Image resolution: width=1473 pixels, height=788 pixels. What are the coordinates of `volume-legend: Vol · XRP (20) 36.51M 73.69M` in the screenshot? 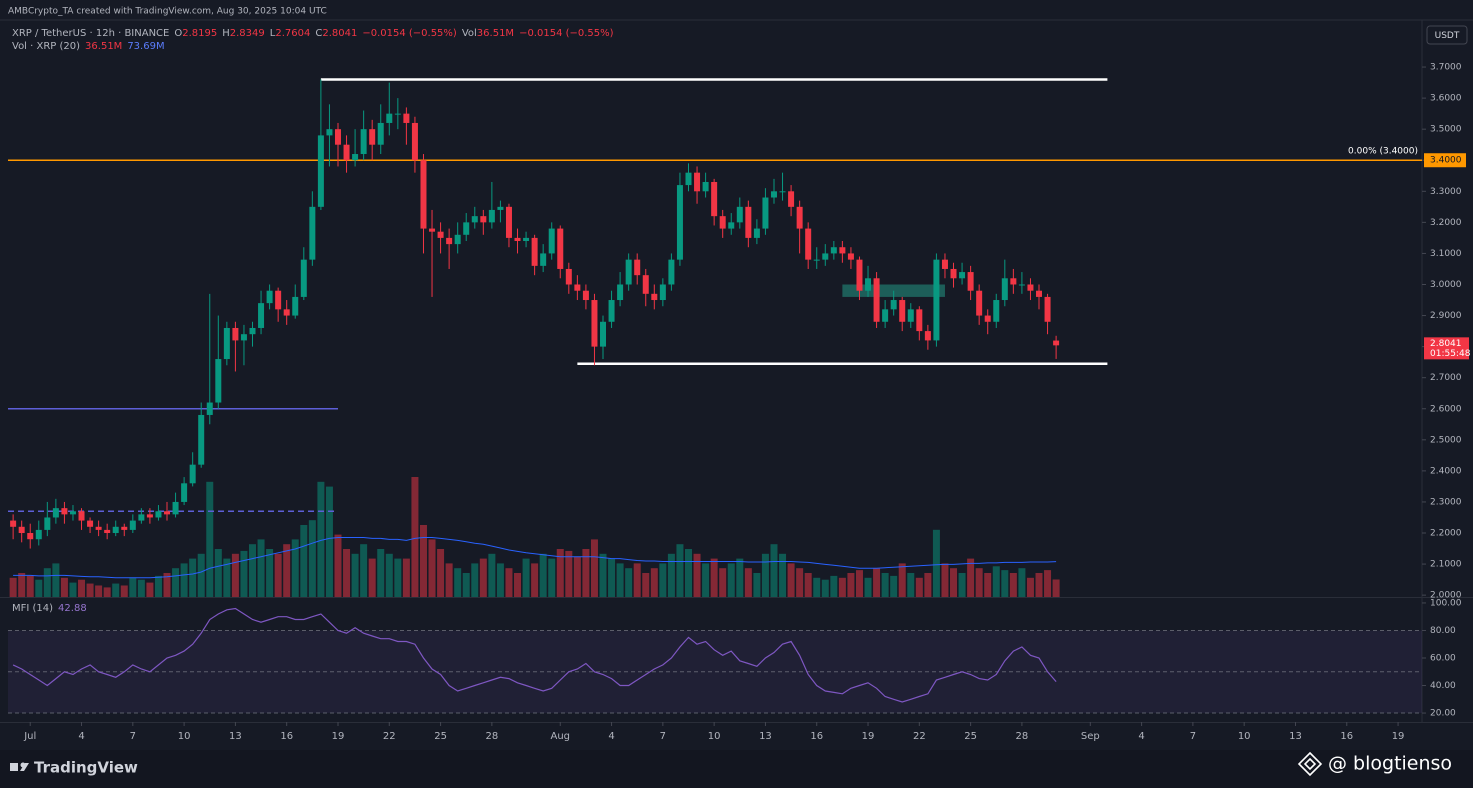 It's located at (88, 46).